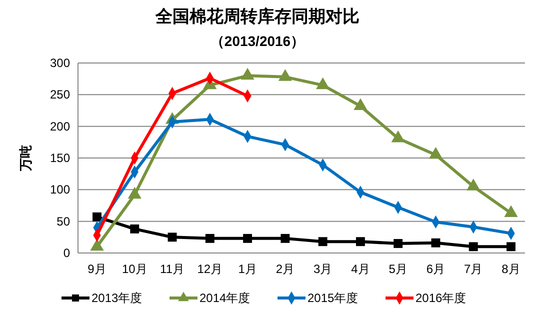 This screenshot has width=535, height=320. What do you see at coordinates (210, 269) in the screenshot?
I see `x-tick-label: 12月` at bounding box center [210, 269].